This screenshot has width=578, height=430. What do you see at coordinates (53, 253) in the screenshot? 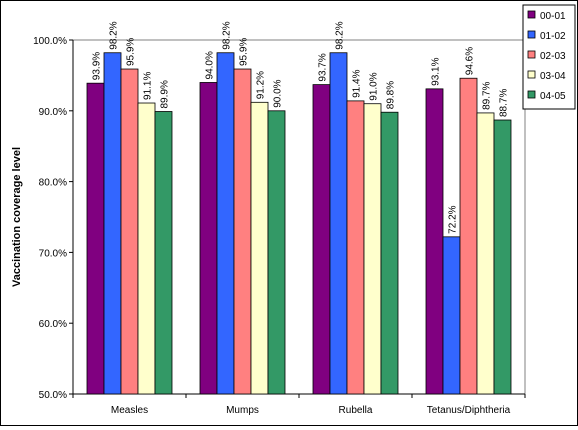
I see `y-tick-label: 70.0%` at bounding box center [53, 253].